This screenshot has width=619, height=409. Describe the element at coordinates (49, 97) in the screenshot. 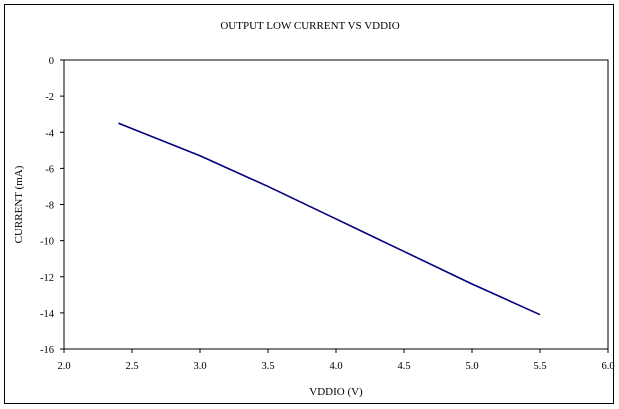

I see `y-tick-label: -2` at that location.